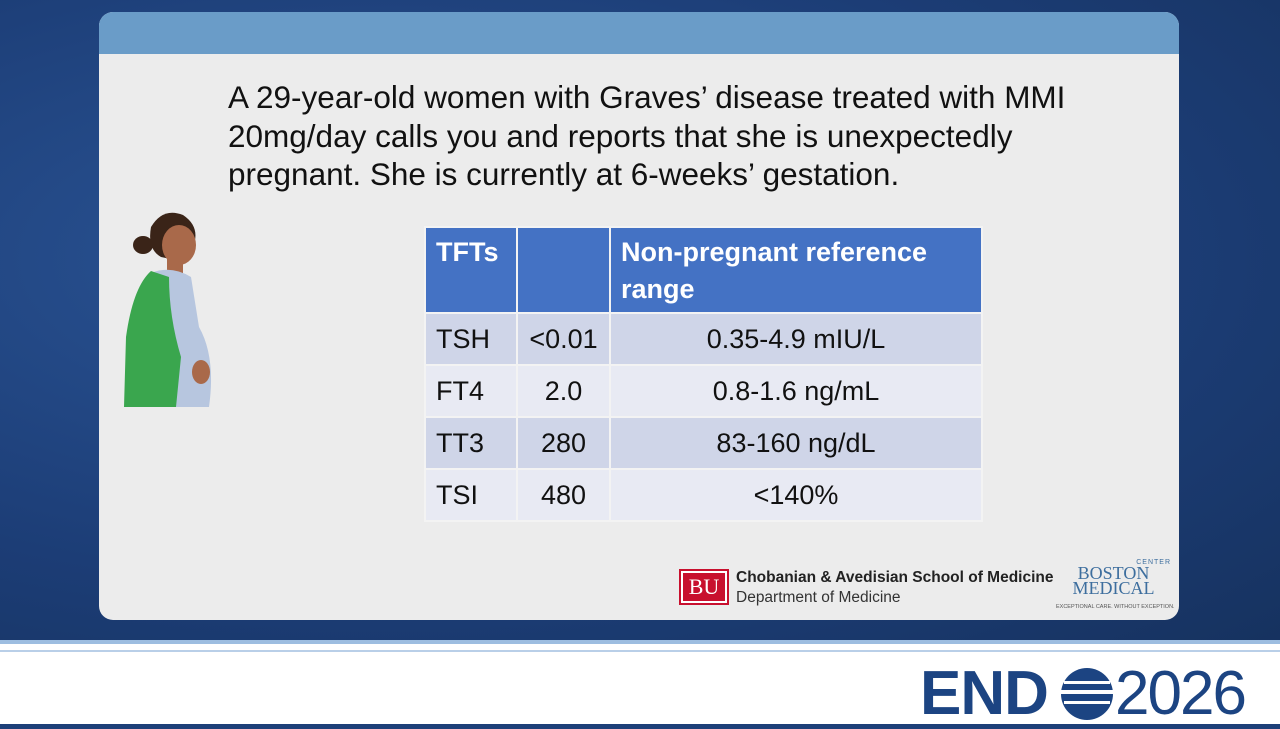  Describe the element at coordinates (471, 270) in the screenshot. I see `header-cell: TFTs` at that location.